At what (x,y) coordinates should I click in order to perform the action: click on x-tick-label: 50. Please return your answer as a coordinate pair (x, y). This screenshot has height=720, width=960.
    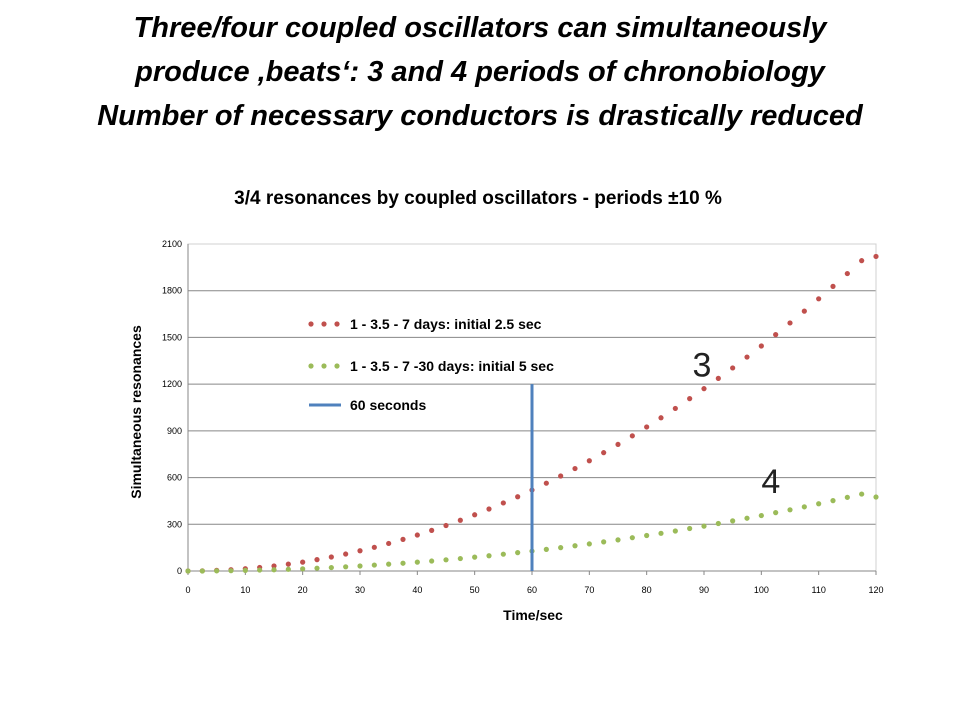
    Looking at the image, I should click on (475, 590).